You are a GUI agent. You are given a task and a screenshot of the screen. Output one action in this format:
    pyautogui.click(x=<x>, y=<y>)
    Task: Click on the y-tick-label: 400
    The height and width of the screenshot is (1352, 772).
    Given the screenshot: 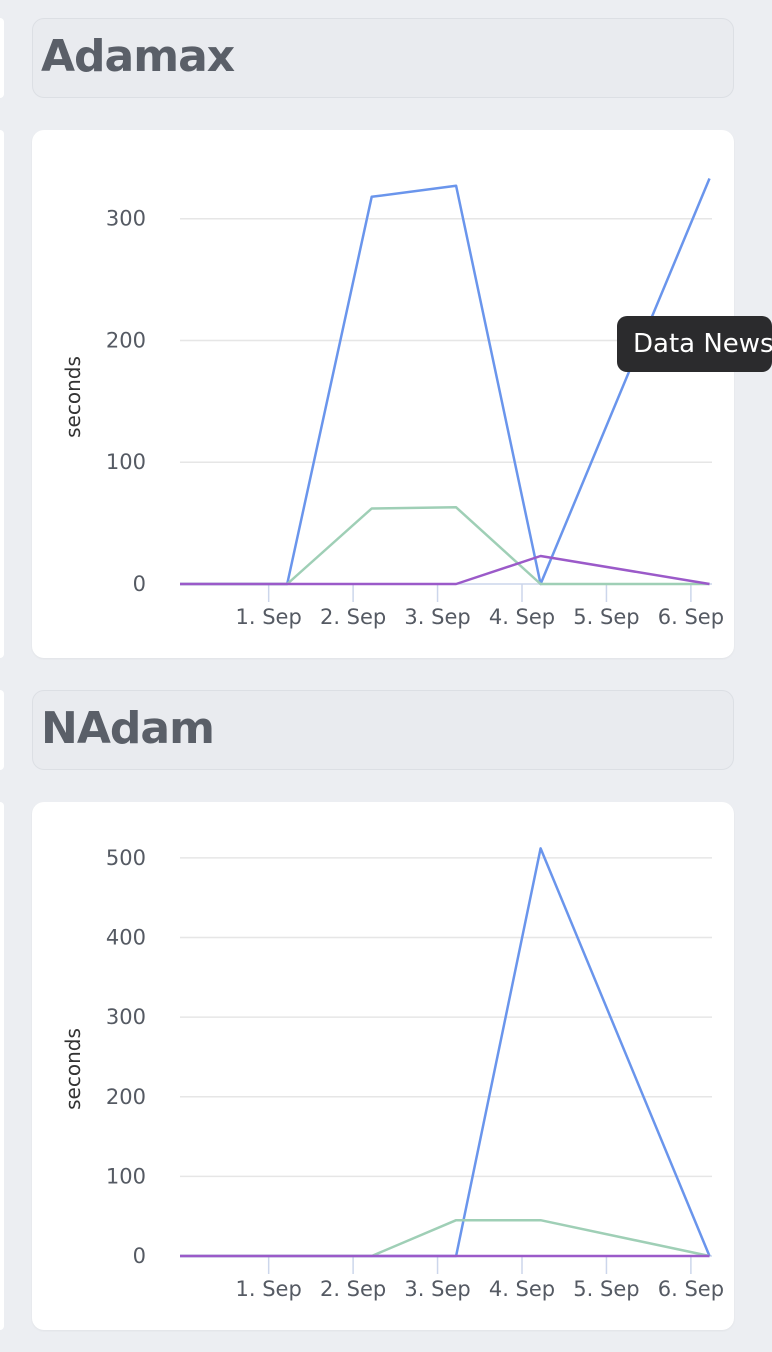 What is the action you would take?
    pyautogui.click(x=126, y=938)
    